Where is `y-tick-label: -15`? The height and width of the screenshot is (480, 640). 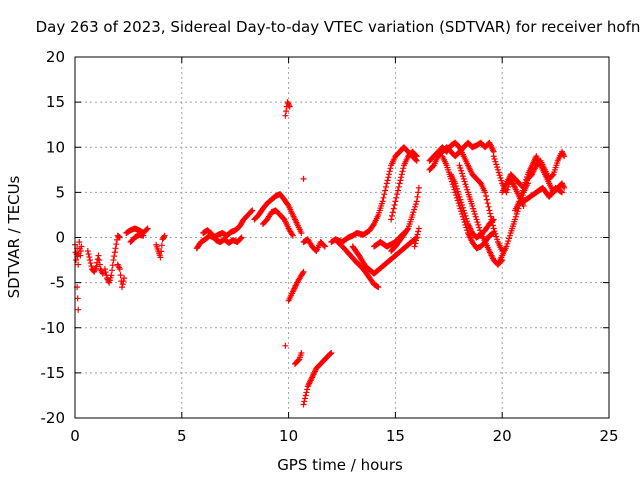 y-tick-label: -15 is located at coordinates (53, 373).